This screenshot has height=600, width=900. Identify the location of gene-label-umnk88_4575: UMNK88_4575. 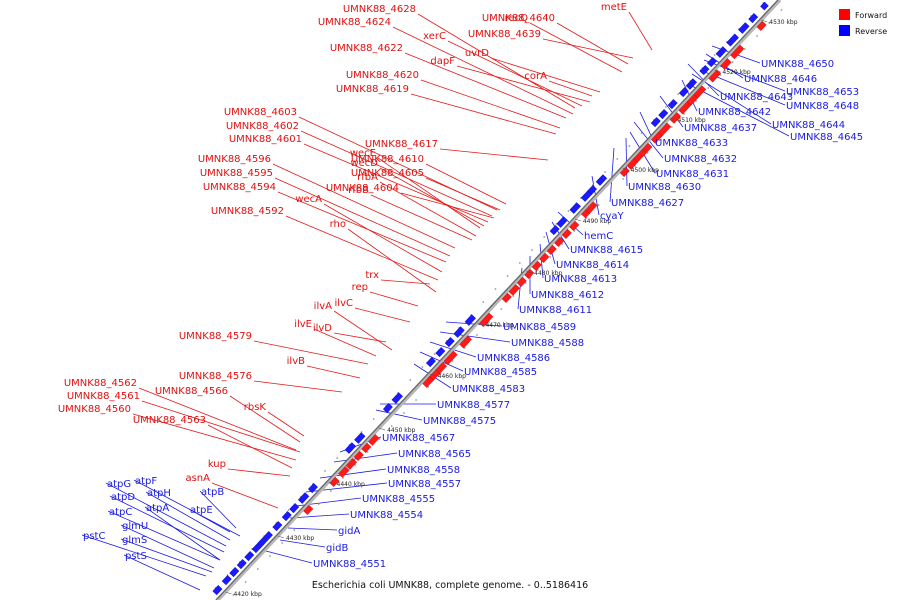
(459, 421).